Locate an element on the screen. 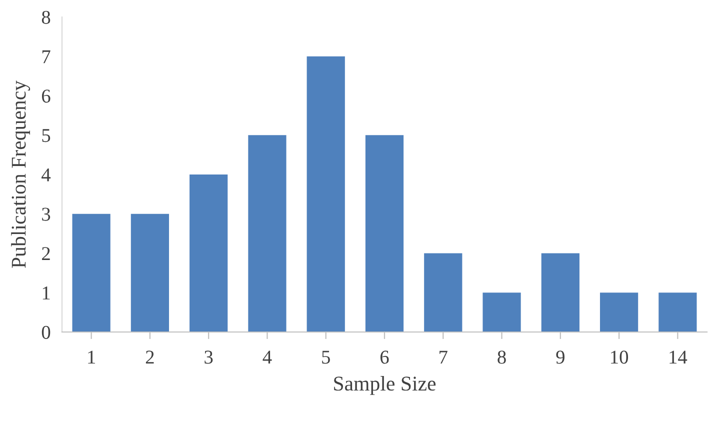 The height and width of the screenshot is (440, 717). x-tick-label: 4 is located at coordinates (267, 357).